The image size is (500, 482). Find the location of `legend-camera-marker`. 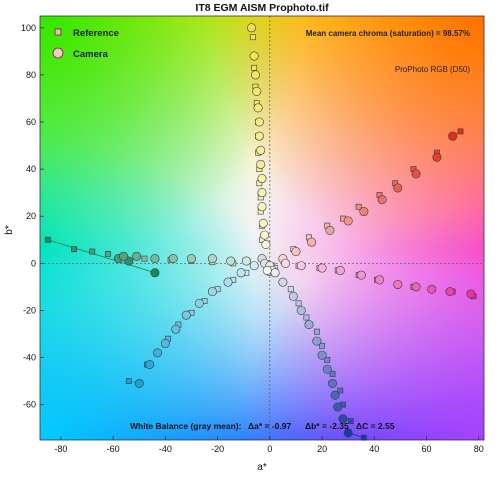

legend-camera-marker is located at coordinates (58, 53).